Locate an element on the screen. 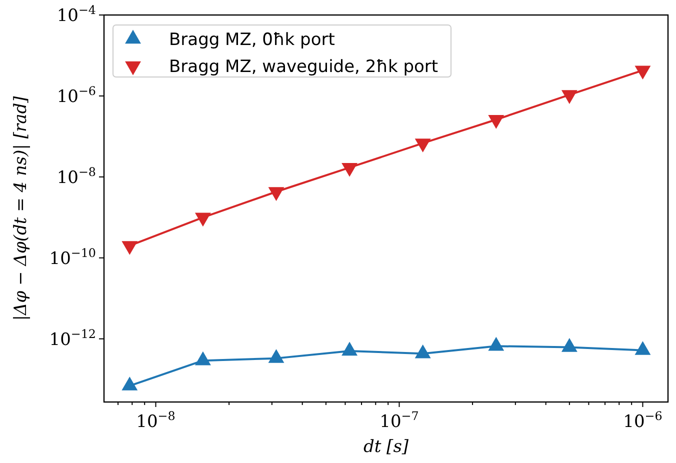  x-tick-label: 10$^{−6}$ is located at coordinates (642, 420).